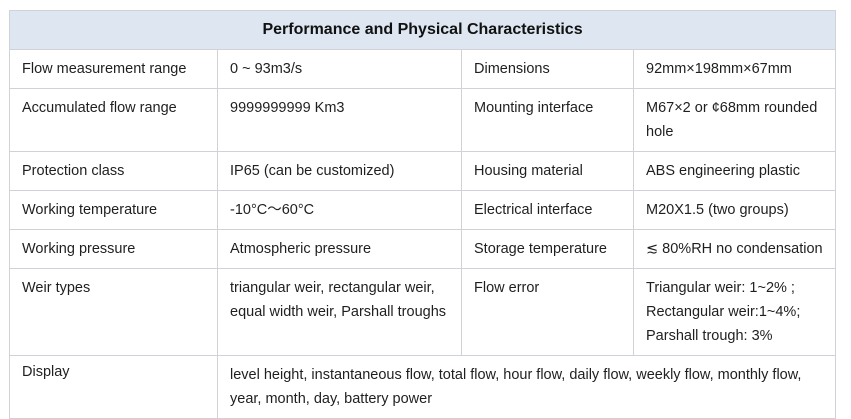 The height and width of the screenshot is (419, 851). I want to click on spec-label: Working pressure, so click(113, 249).